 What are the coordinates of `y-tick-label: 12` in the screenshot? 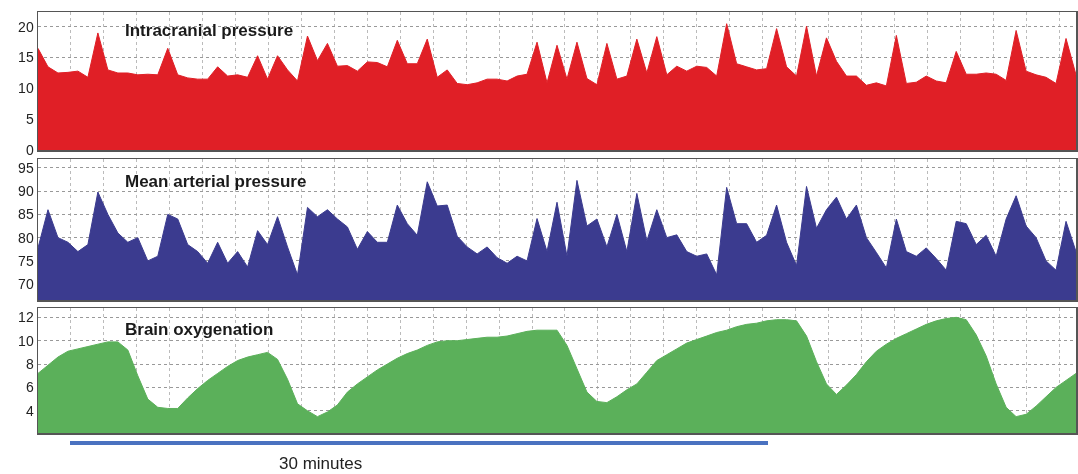 It's located at (26, 317).